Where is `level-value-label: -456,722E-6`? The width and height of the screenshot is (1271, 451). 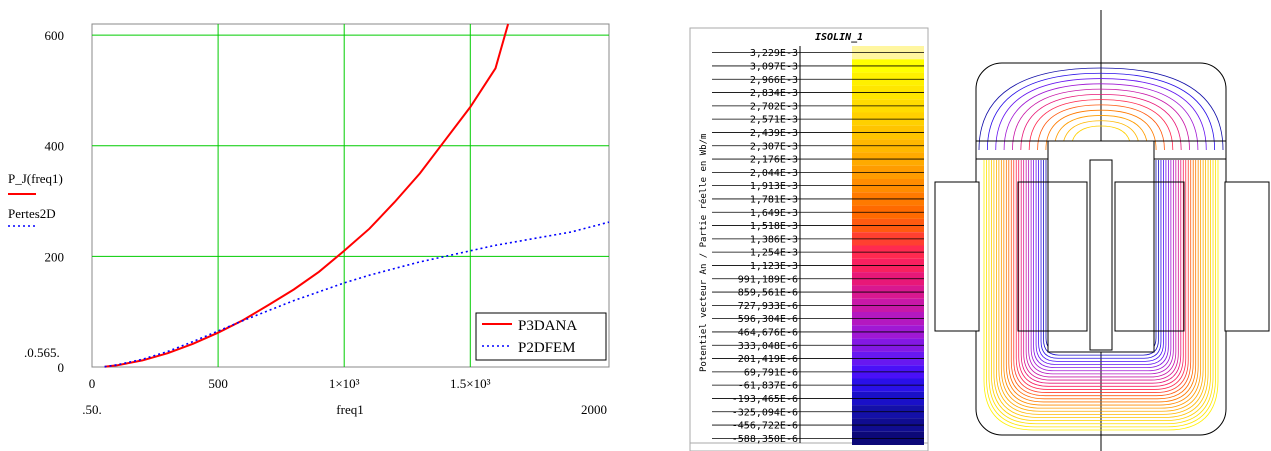
level-value-label: -456,722E-6 is located at coordinates (765, 426).